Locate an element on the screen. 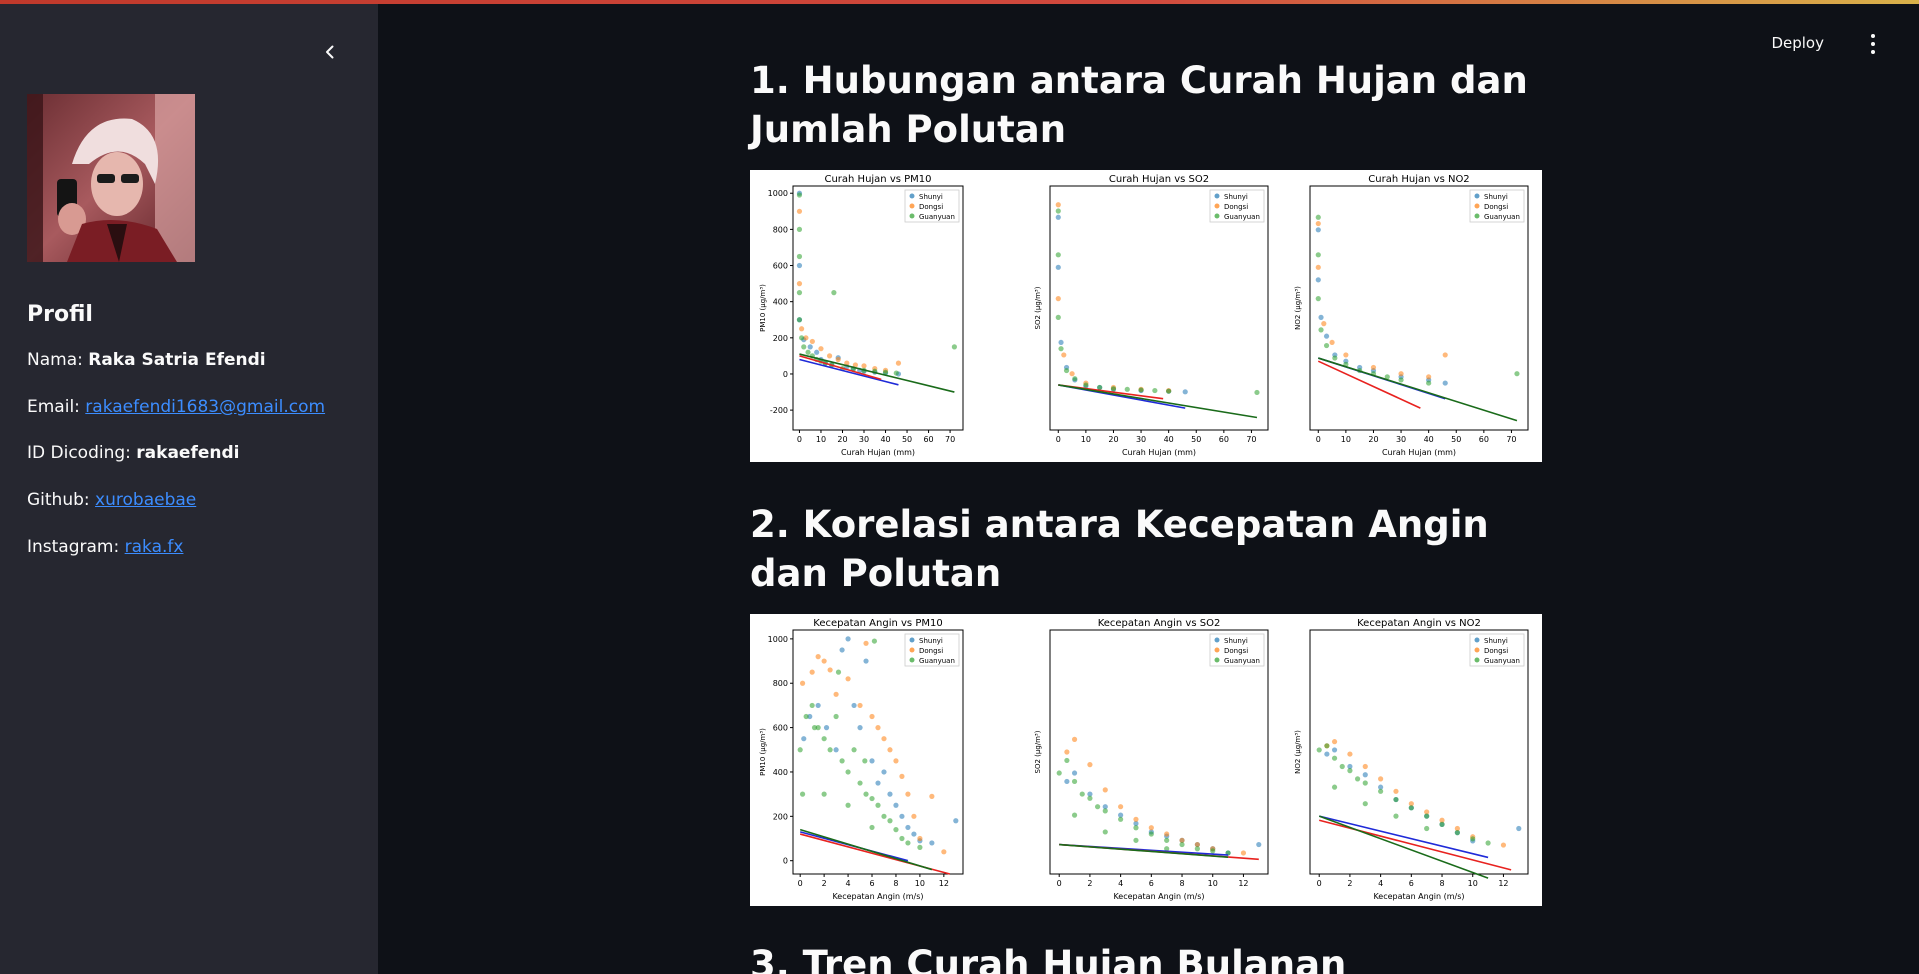 This screenshot has height=974, width=1919. x-tick-label: 70 is located at coordinates (1511, 439).